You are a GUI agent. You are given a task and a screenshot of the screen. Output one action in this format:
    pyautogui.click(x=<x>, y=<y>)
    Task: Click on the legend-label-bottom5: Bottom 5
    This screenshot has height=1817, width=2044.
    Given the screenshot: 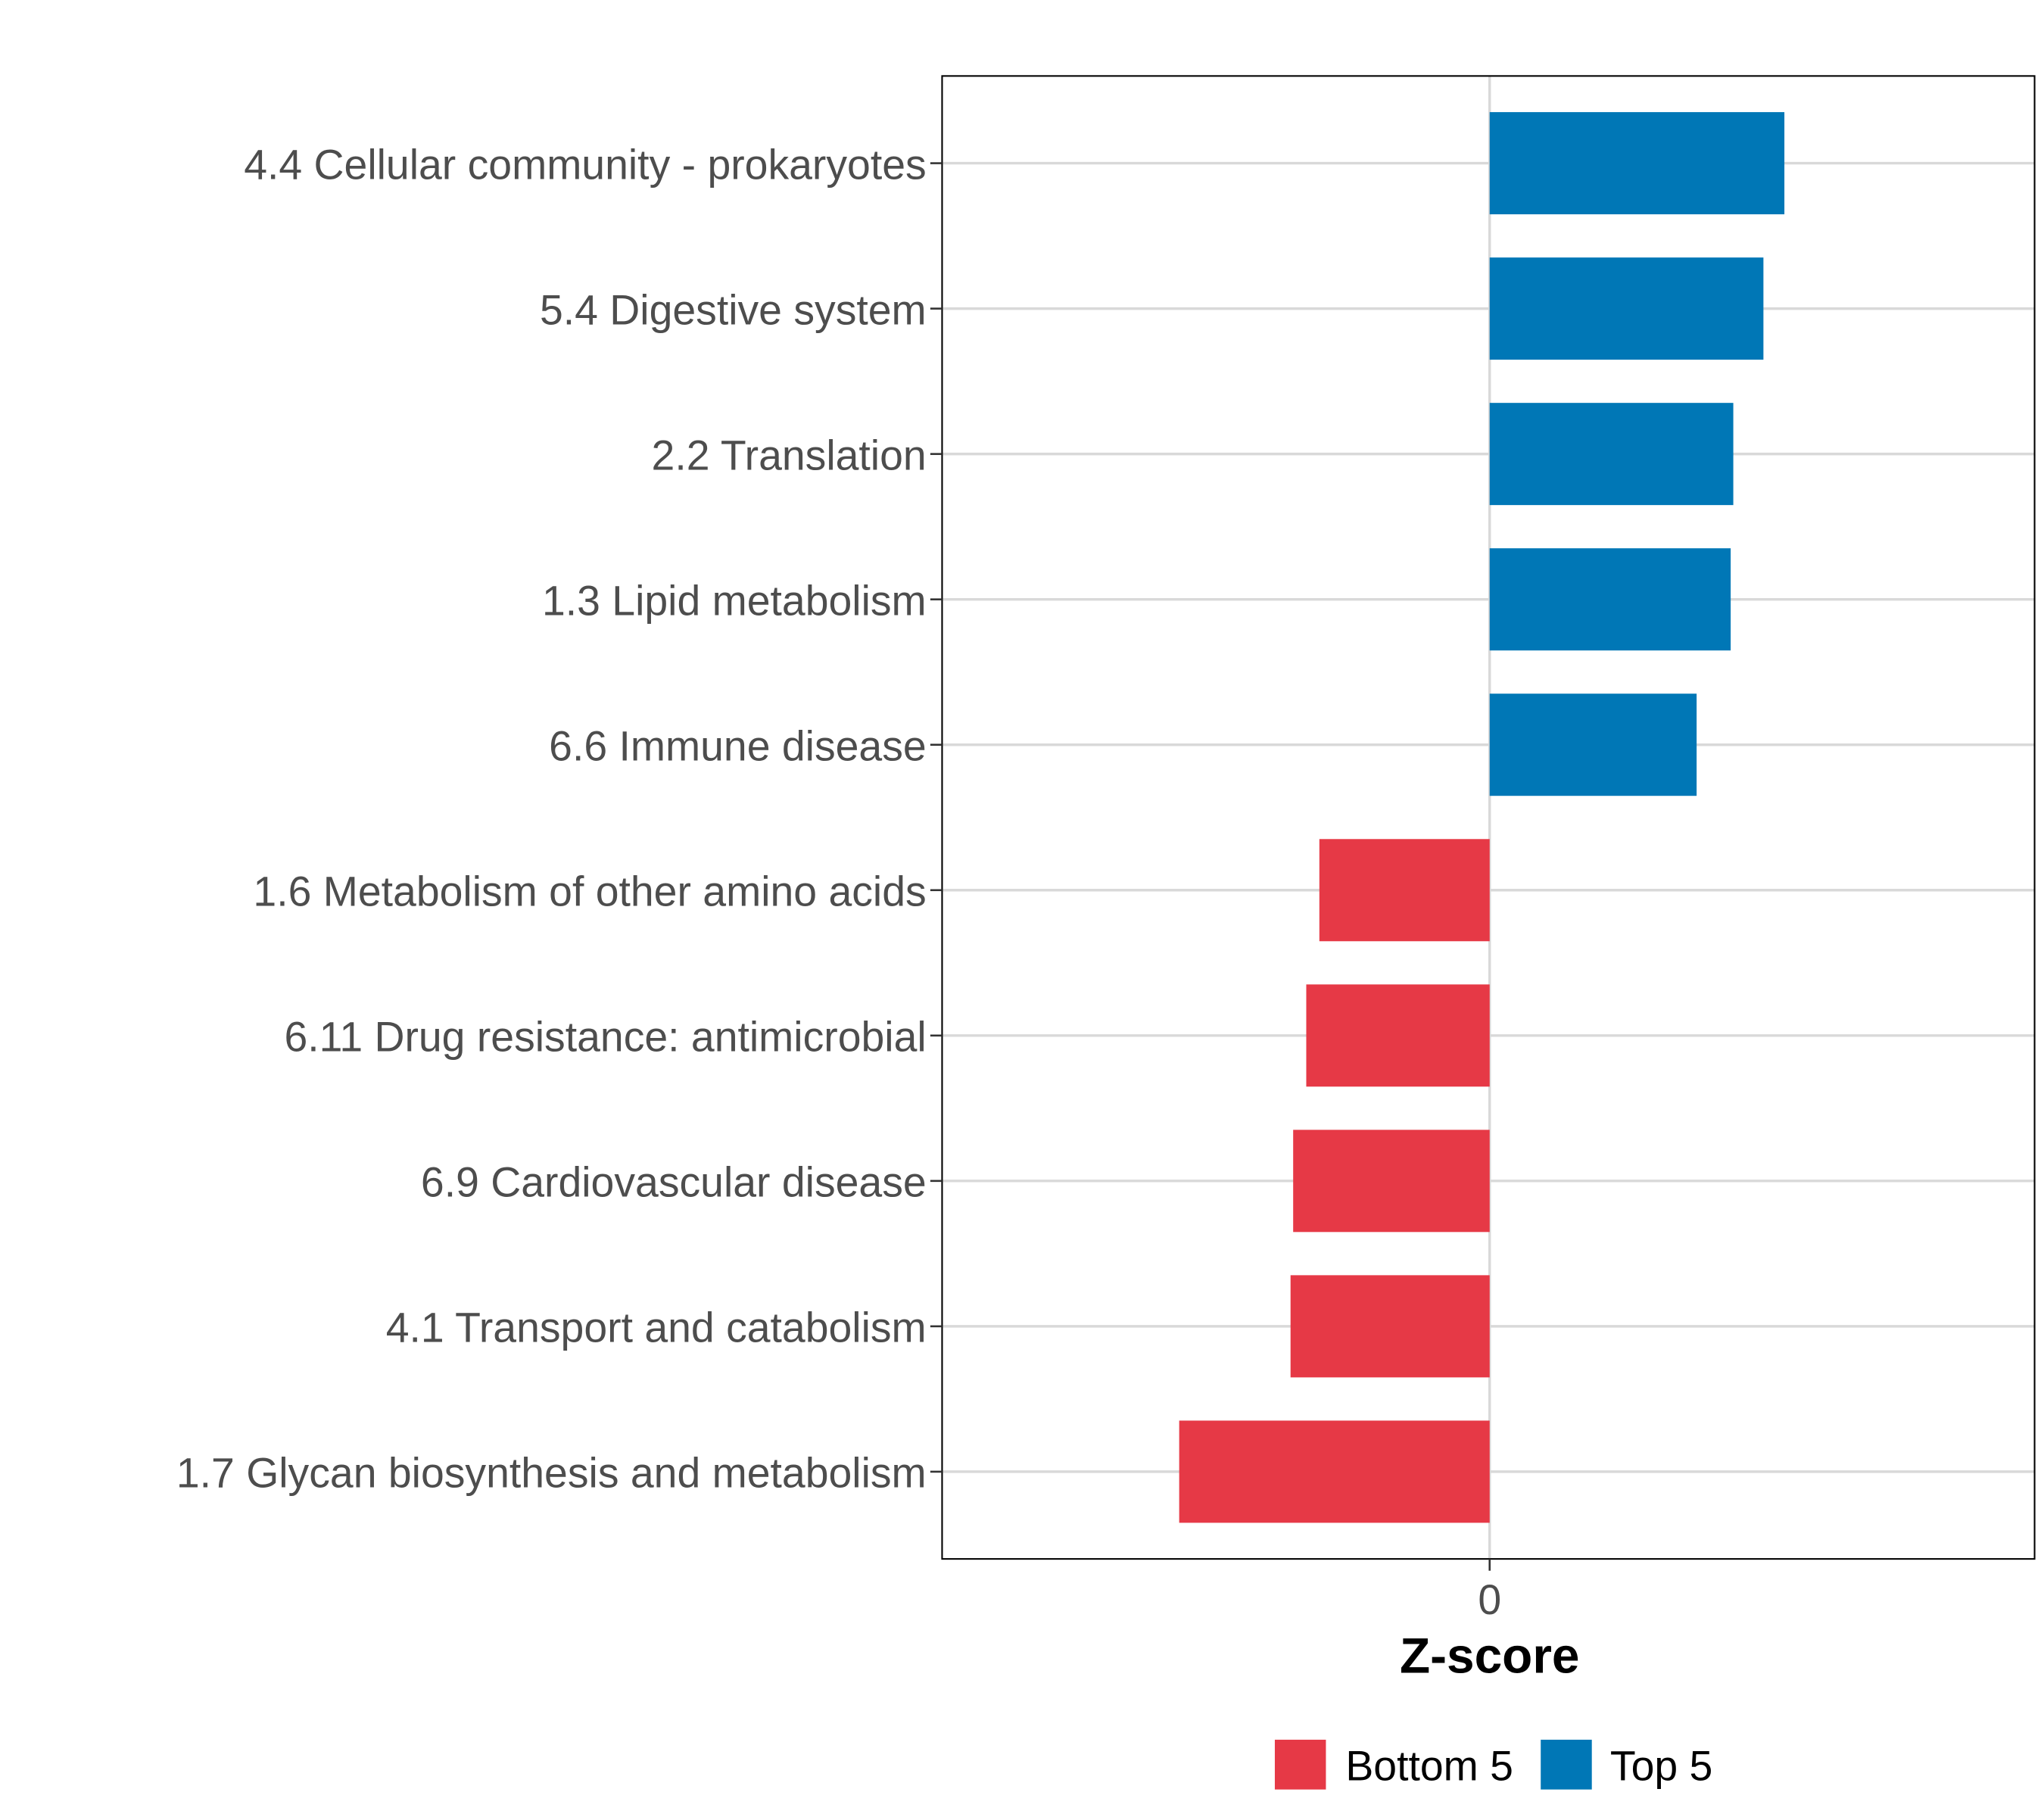 What is the action you would take?
    pyautogui.click(x=1429, y=1766)
    